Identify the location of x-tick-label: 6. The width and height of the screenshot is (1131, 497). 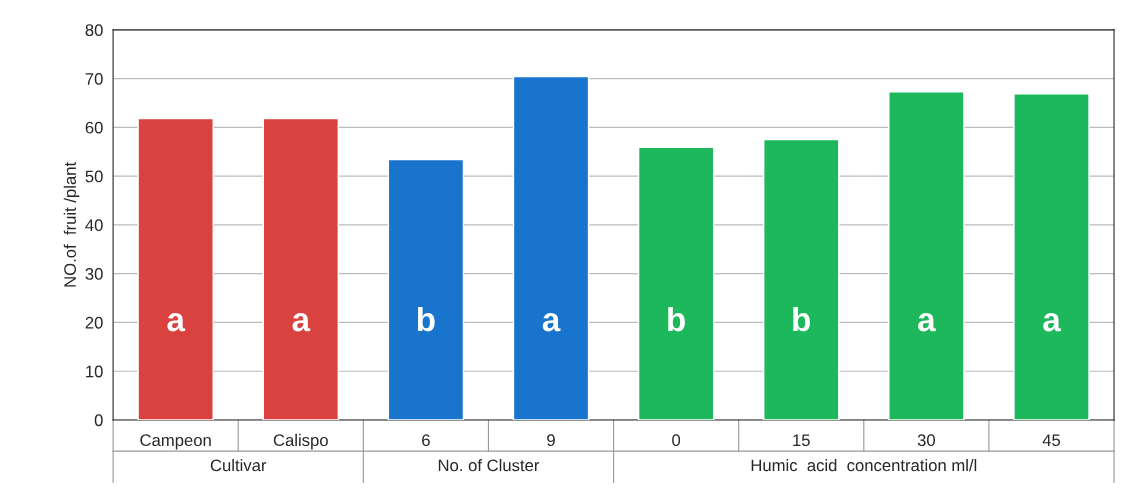
(426, 440).